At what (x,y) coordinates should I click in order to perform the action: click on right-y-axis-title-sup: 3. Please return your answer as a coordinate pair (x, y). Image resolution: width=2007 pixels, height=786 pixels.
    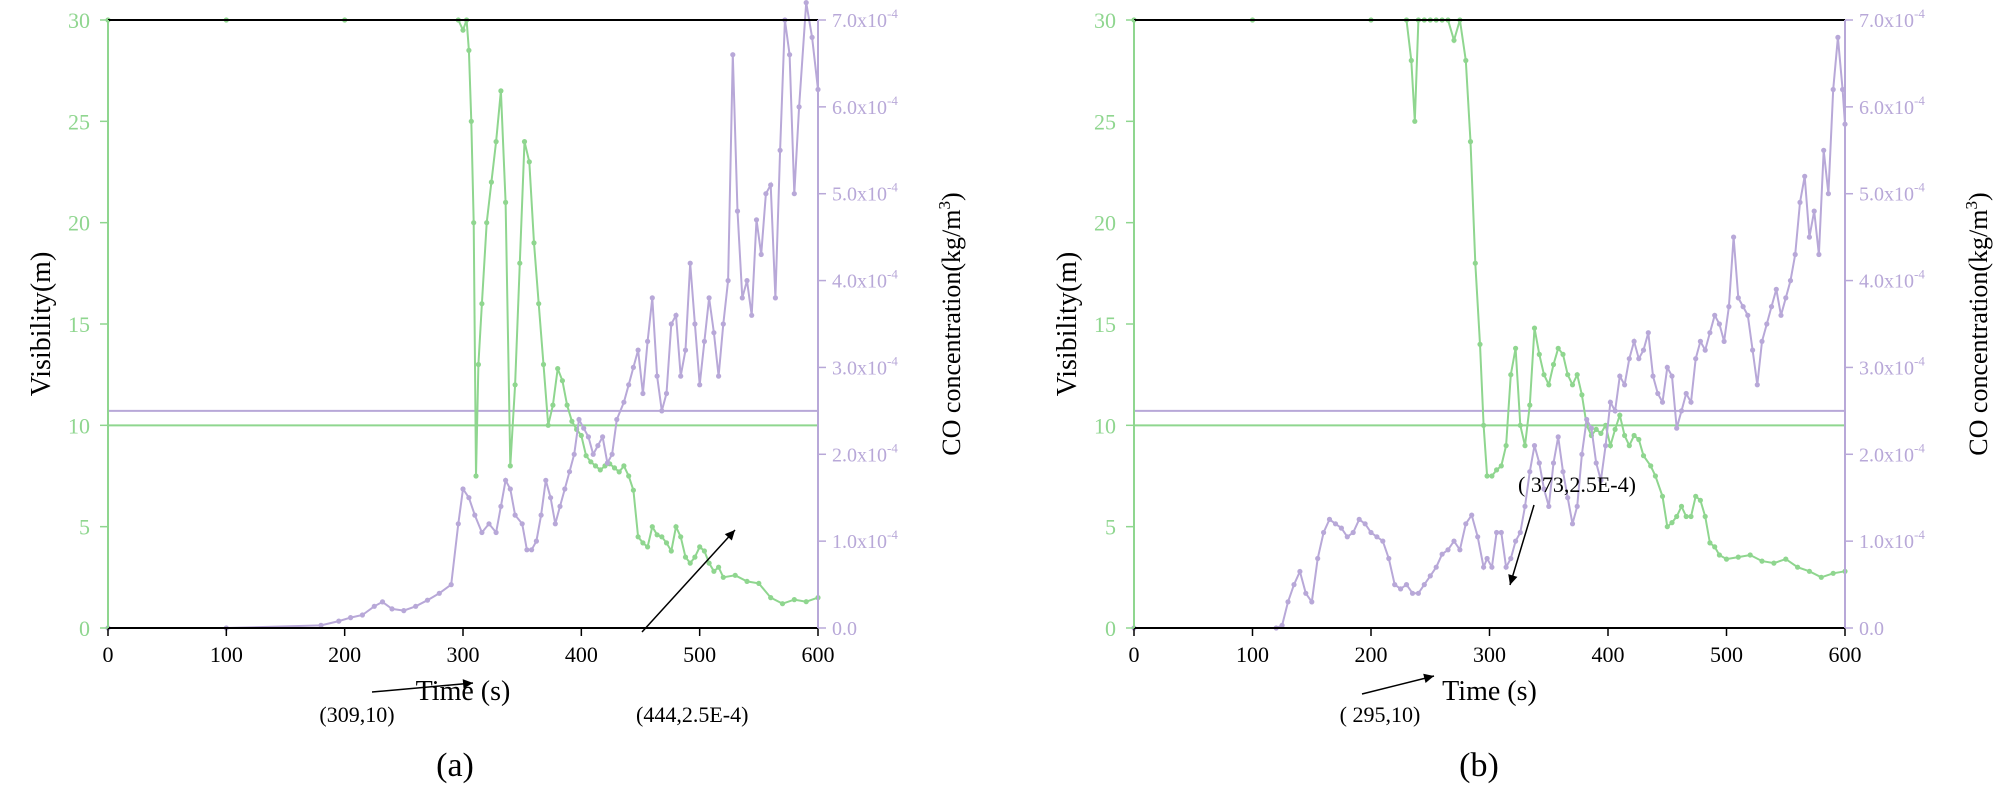
    Looking at the image, I should click on (944, 205).